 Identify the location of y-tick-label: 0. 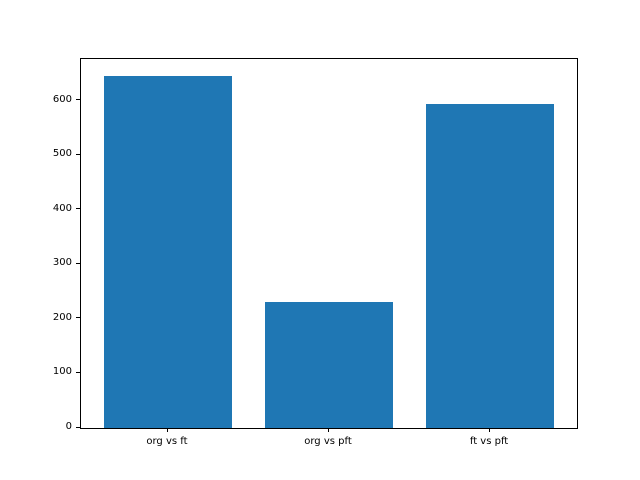
(68, 426).